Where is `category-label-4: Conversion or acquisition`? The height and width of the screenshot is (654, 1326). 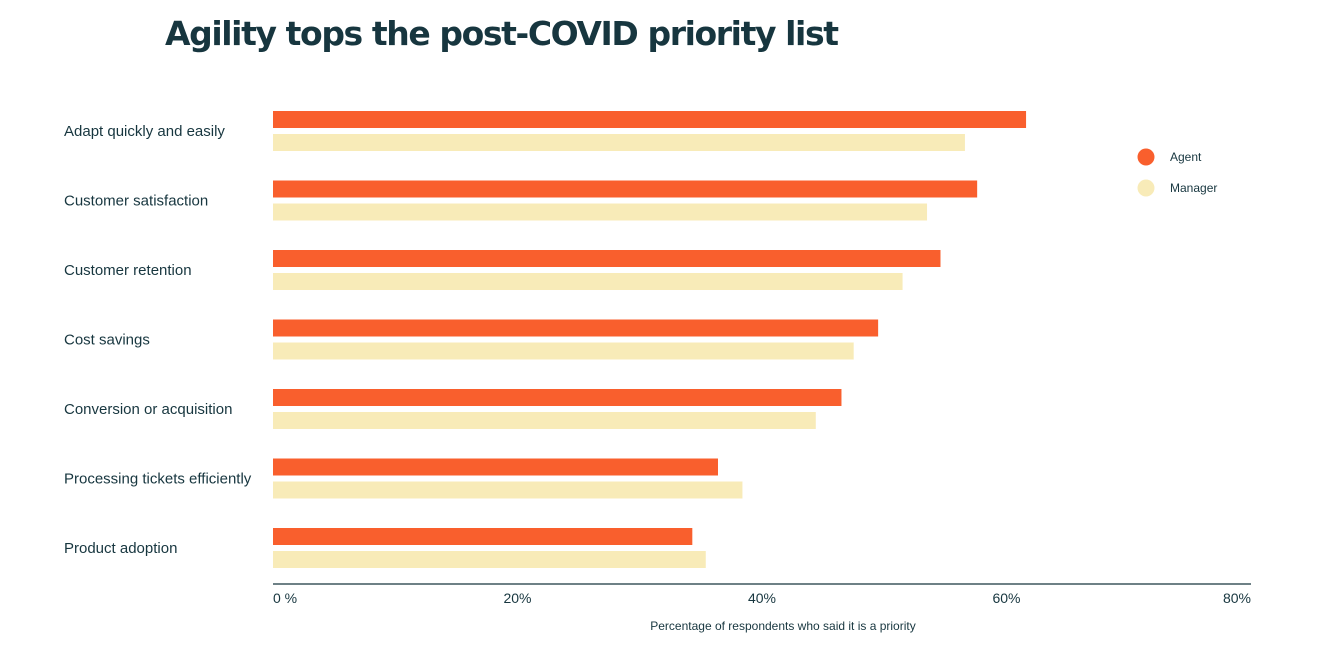 category-label-4: Conversion or acquisition is located at coordinates (148, 409).